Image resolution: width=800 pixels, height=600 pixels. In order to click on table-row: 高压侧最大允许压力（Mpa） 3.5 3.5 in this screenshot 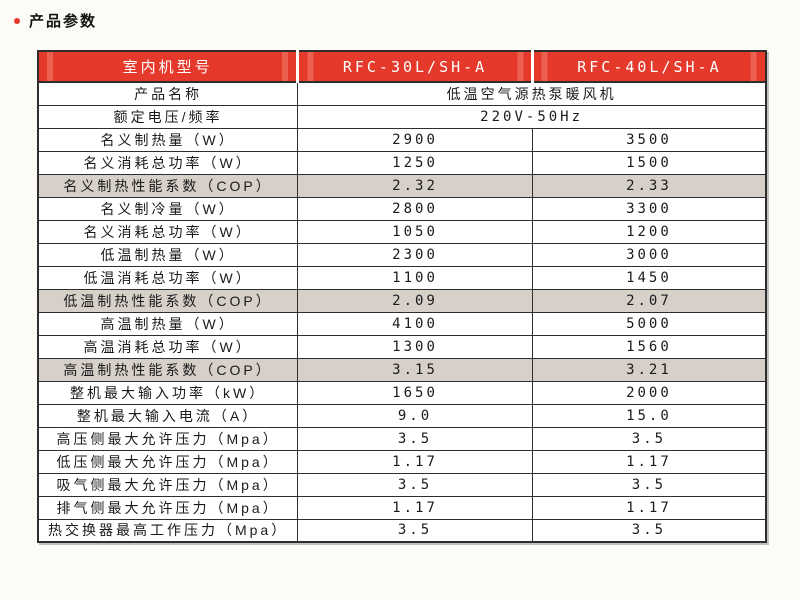, I will do `click(402, 438)`.